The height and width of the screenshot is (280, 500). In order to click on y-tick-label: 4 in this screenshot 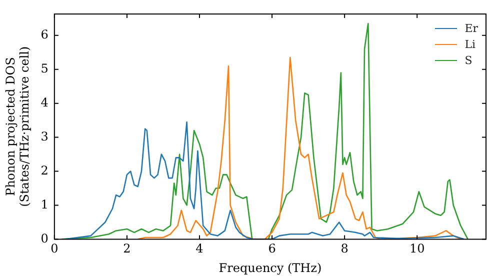, I will do `click(44, 102)`.